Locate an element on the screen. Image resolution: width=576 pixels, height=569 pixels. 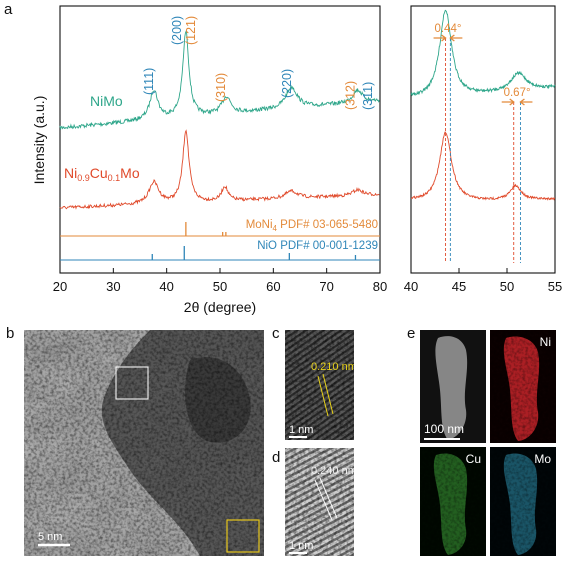
hkl-label: (312) is located at coordinates (350, 95).